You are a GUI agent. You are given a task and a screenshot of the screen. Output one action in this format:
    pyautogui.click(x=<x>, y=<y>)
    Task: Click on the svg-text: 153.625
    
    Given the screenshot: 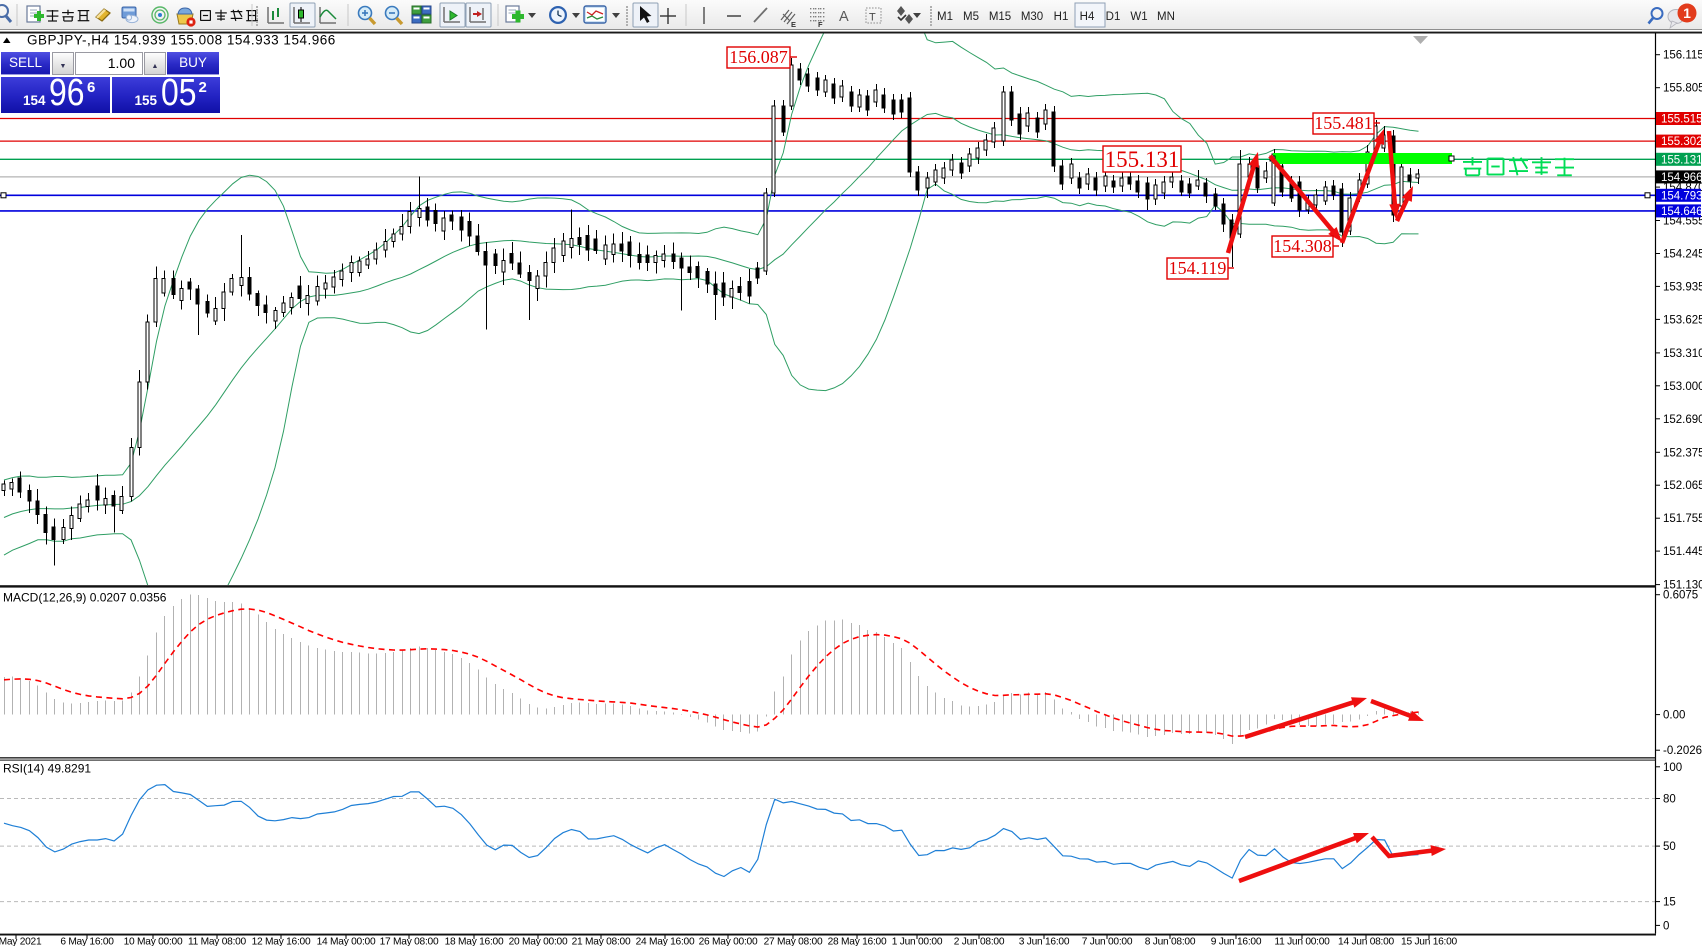 What is the action you would take?
    pyautogui.click(x=1682, y=320)
    